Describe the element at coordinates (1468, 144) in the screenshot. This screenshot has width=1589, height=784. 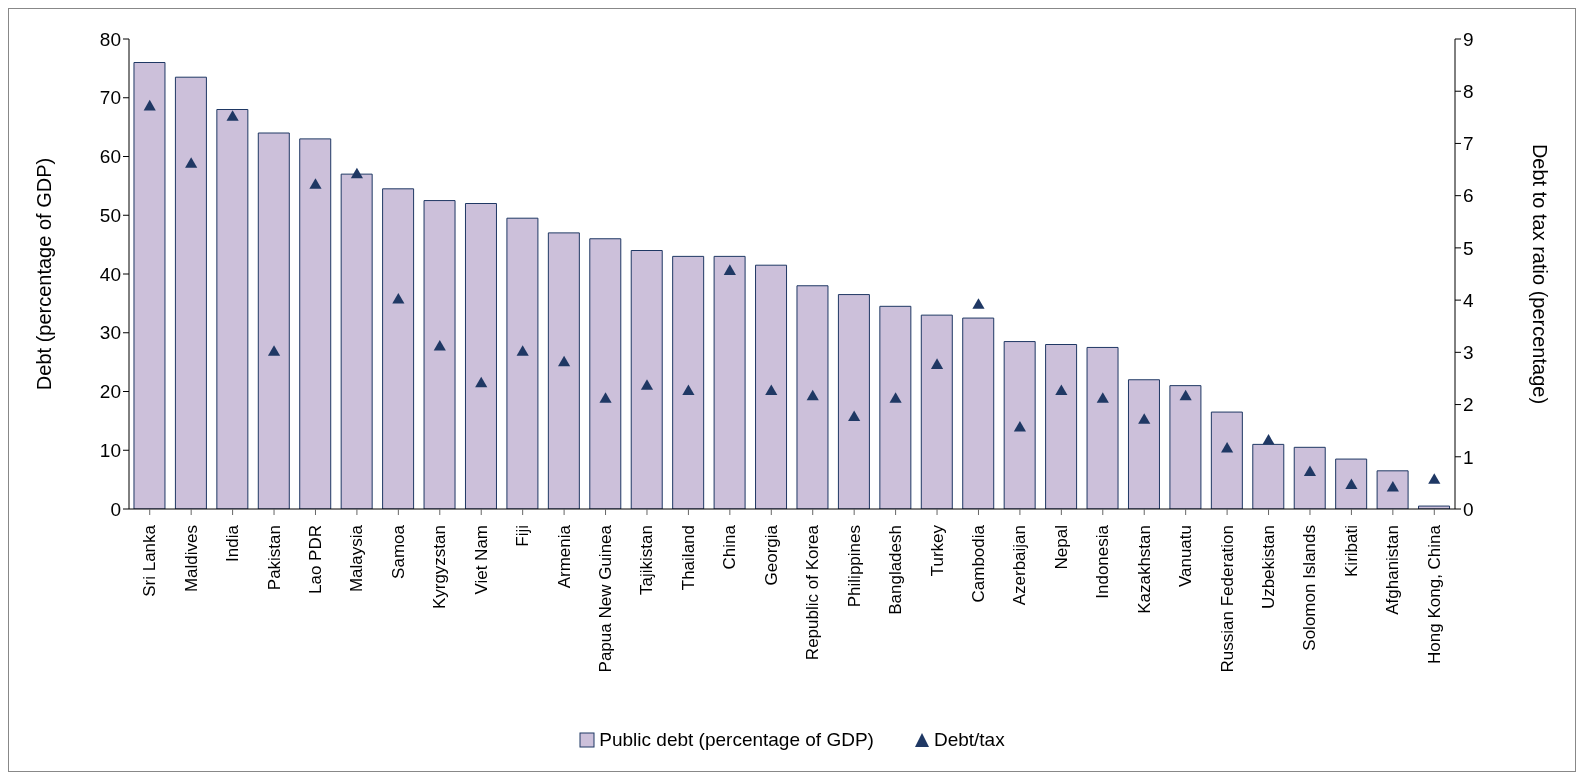
I see `y2-tick-label: 7` at that location.